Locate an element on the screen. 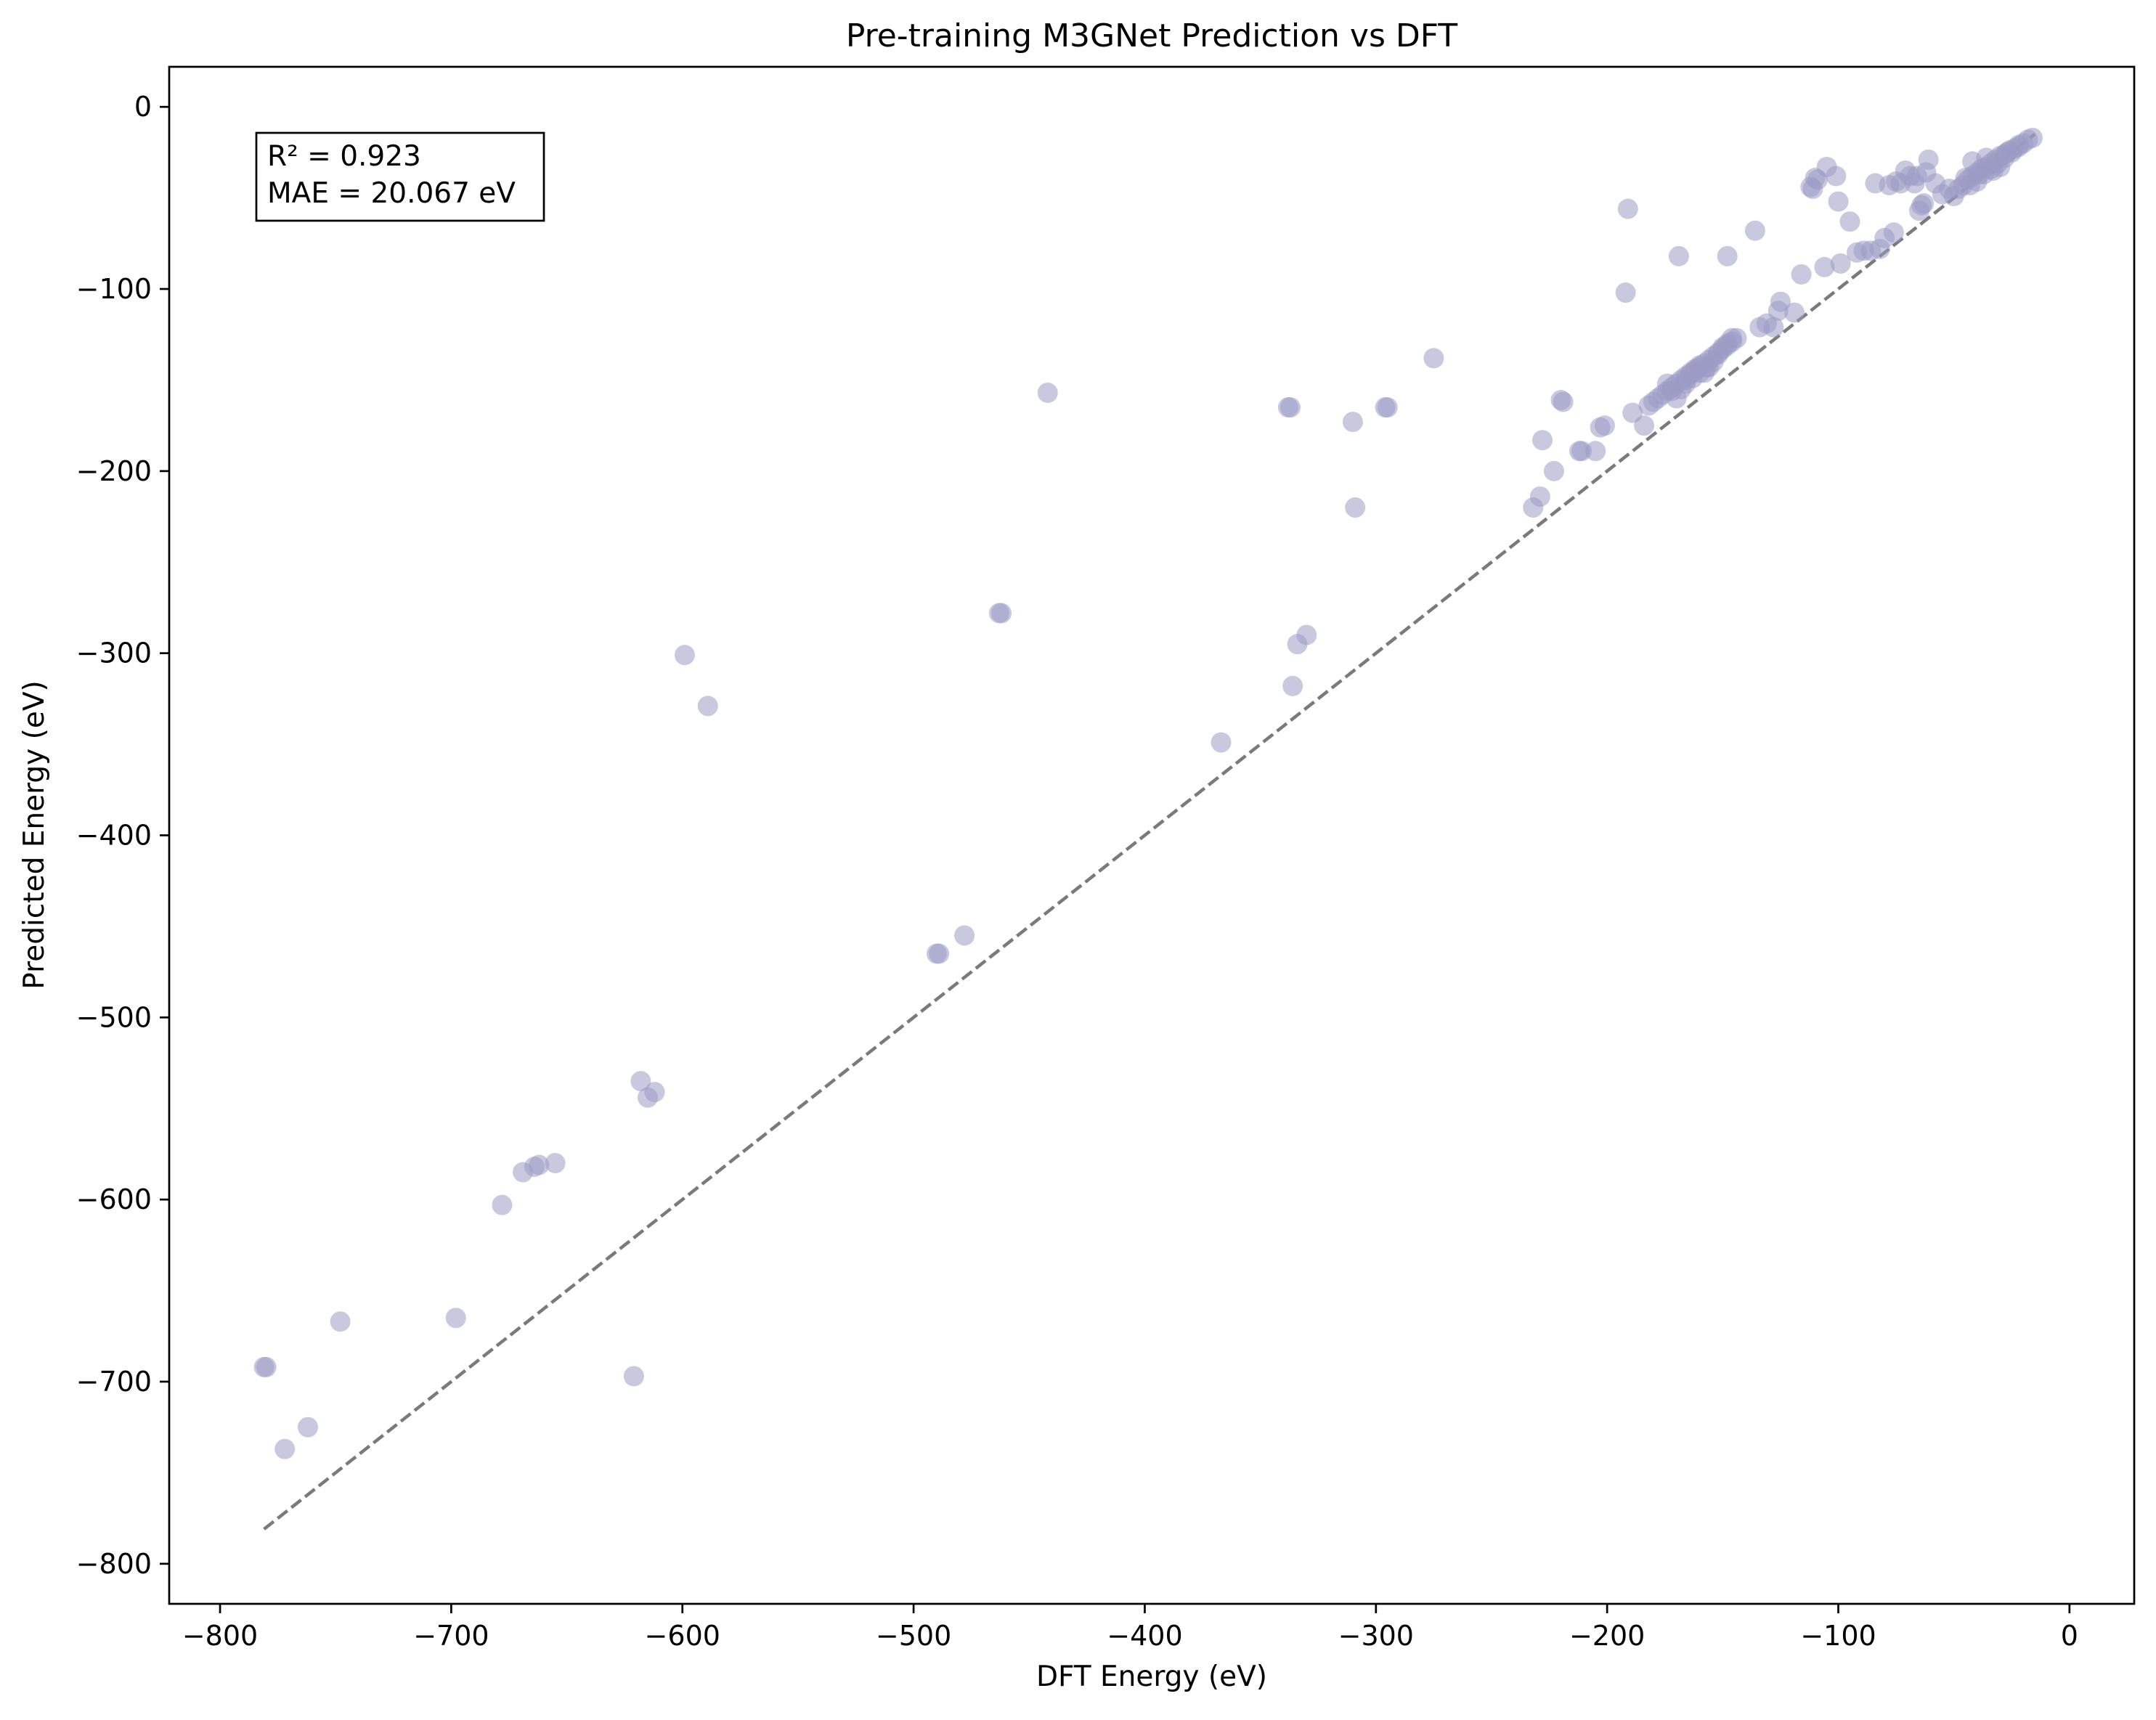  x-tick-label: −200 is located at coordinates (1607, 1636).